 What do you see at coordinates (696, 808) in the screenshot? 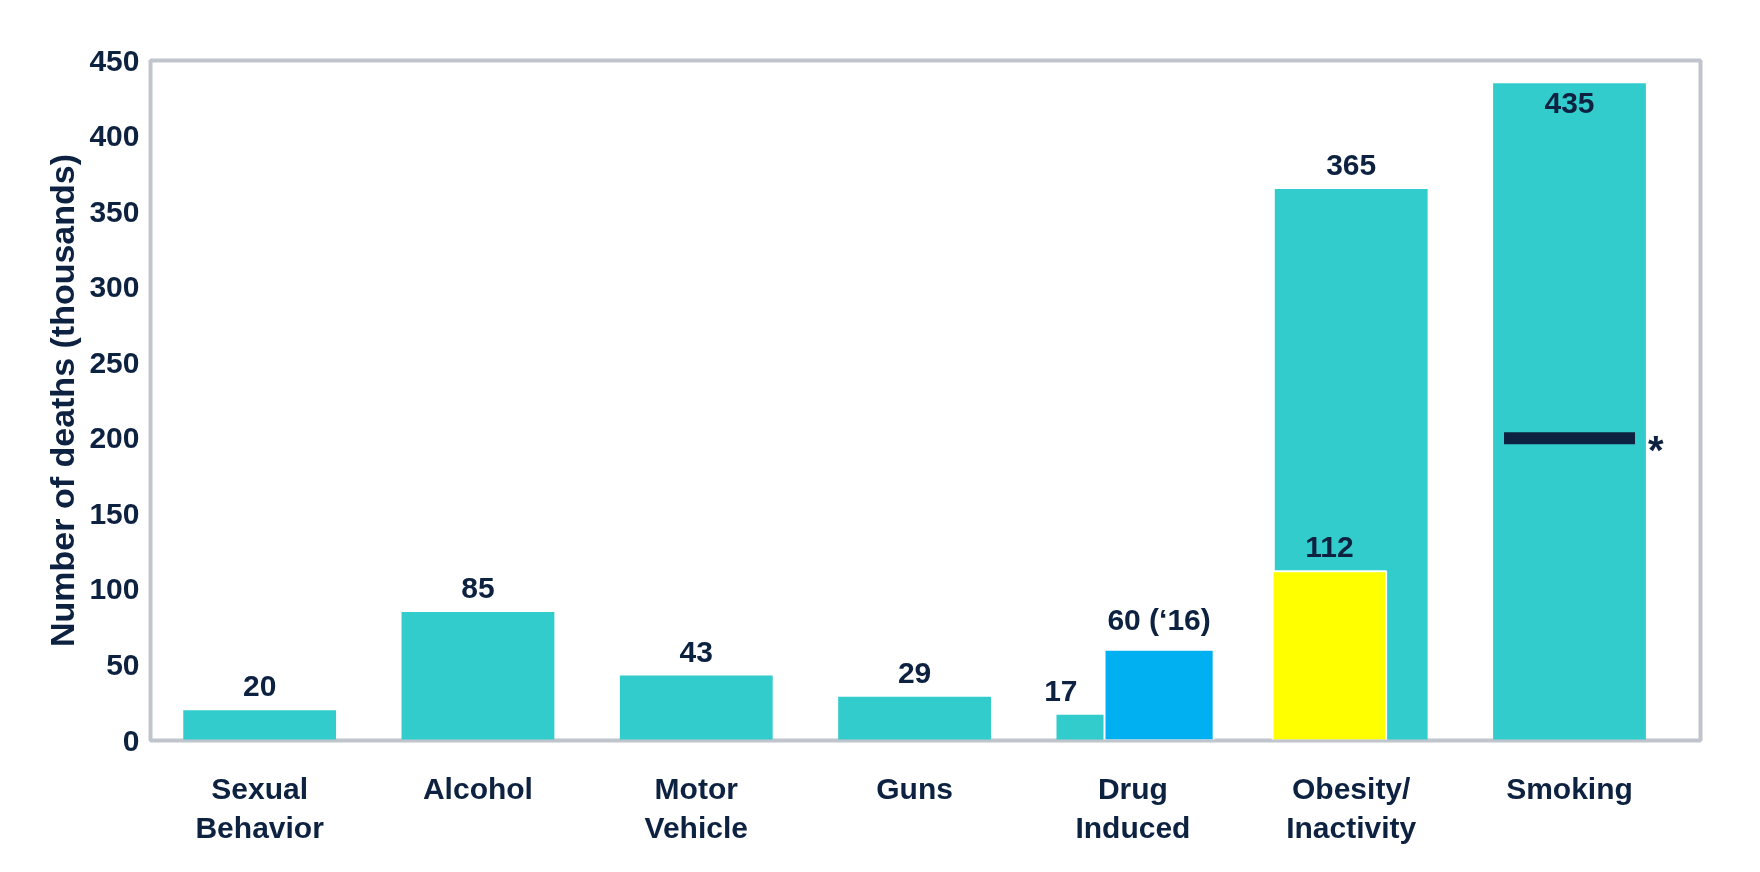
I see `x-tick-label: Motor Vehicle` at bounding box center [696, 808].